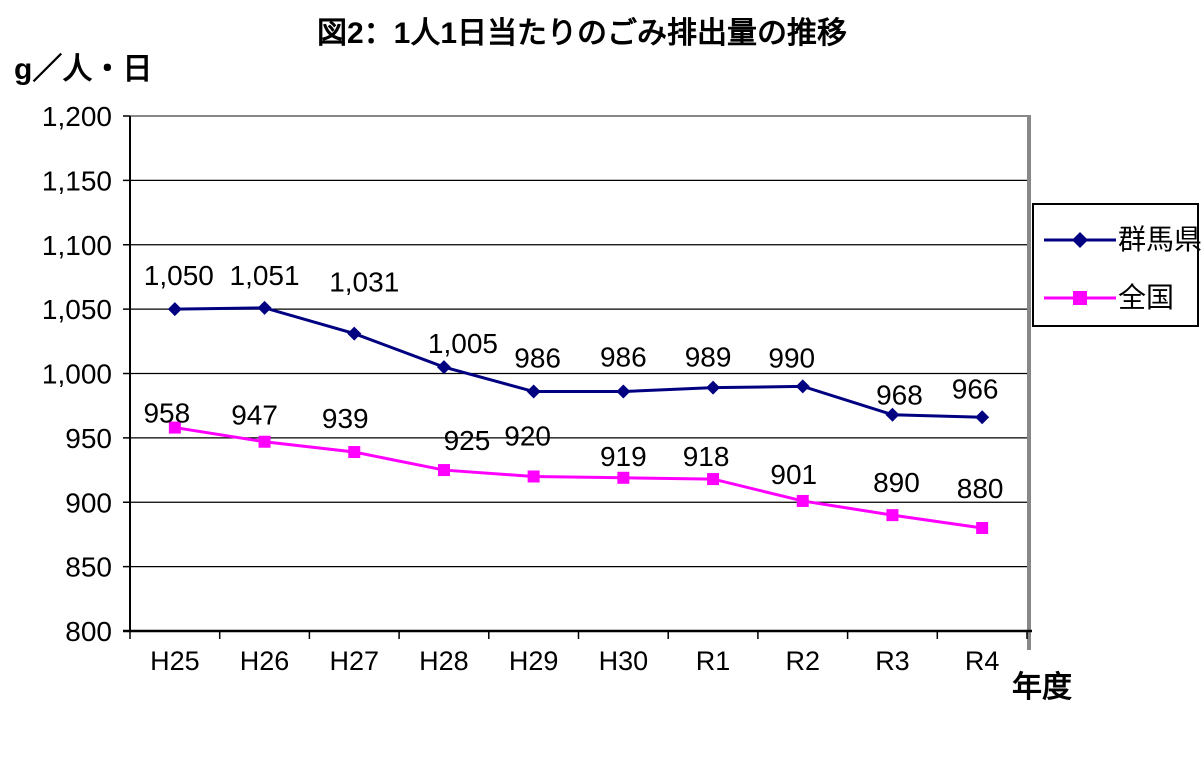 This screenshot has width=1204, height=771. I want to click on chart-title: 図2：1人1日当たりのごみ排出量の推移, so click(582, 33).